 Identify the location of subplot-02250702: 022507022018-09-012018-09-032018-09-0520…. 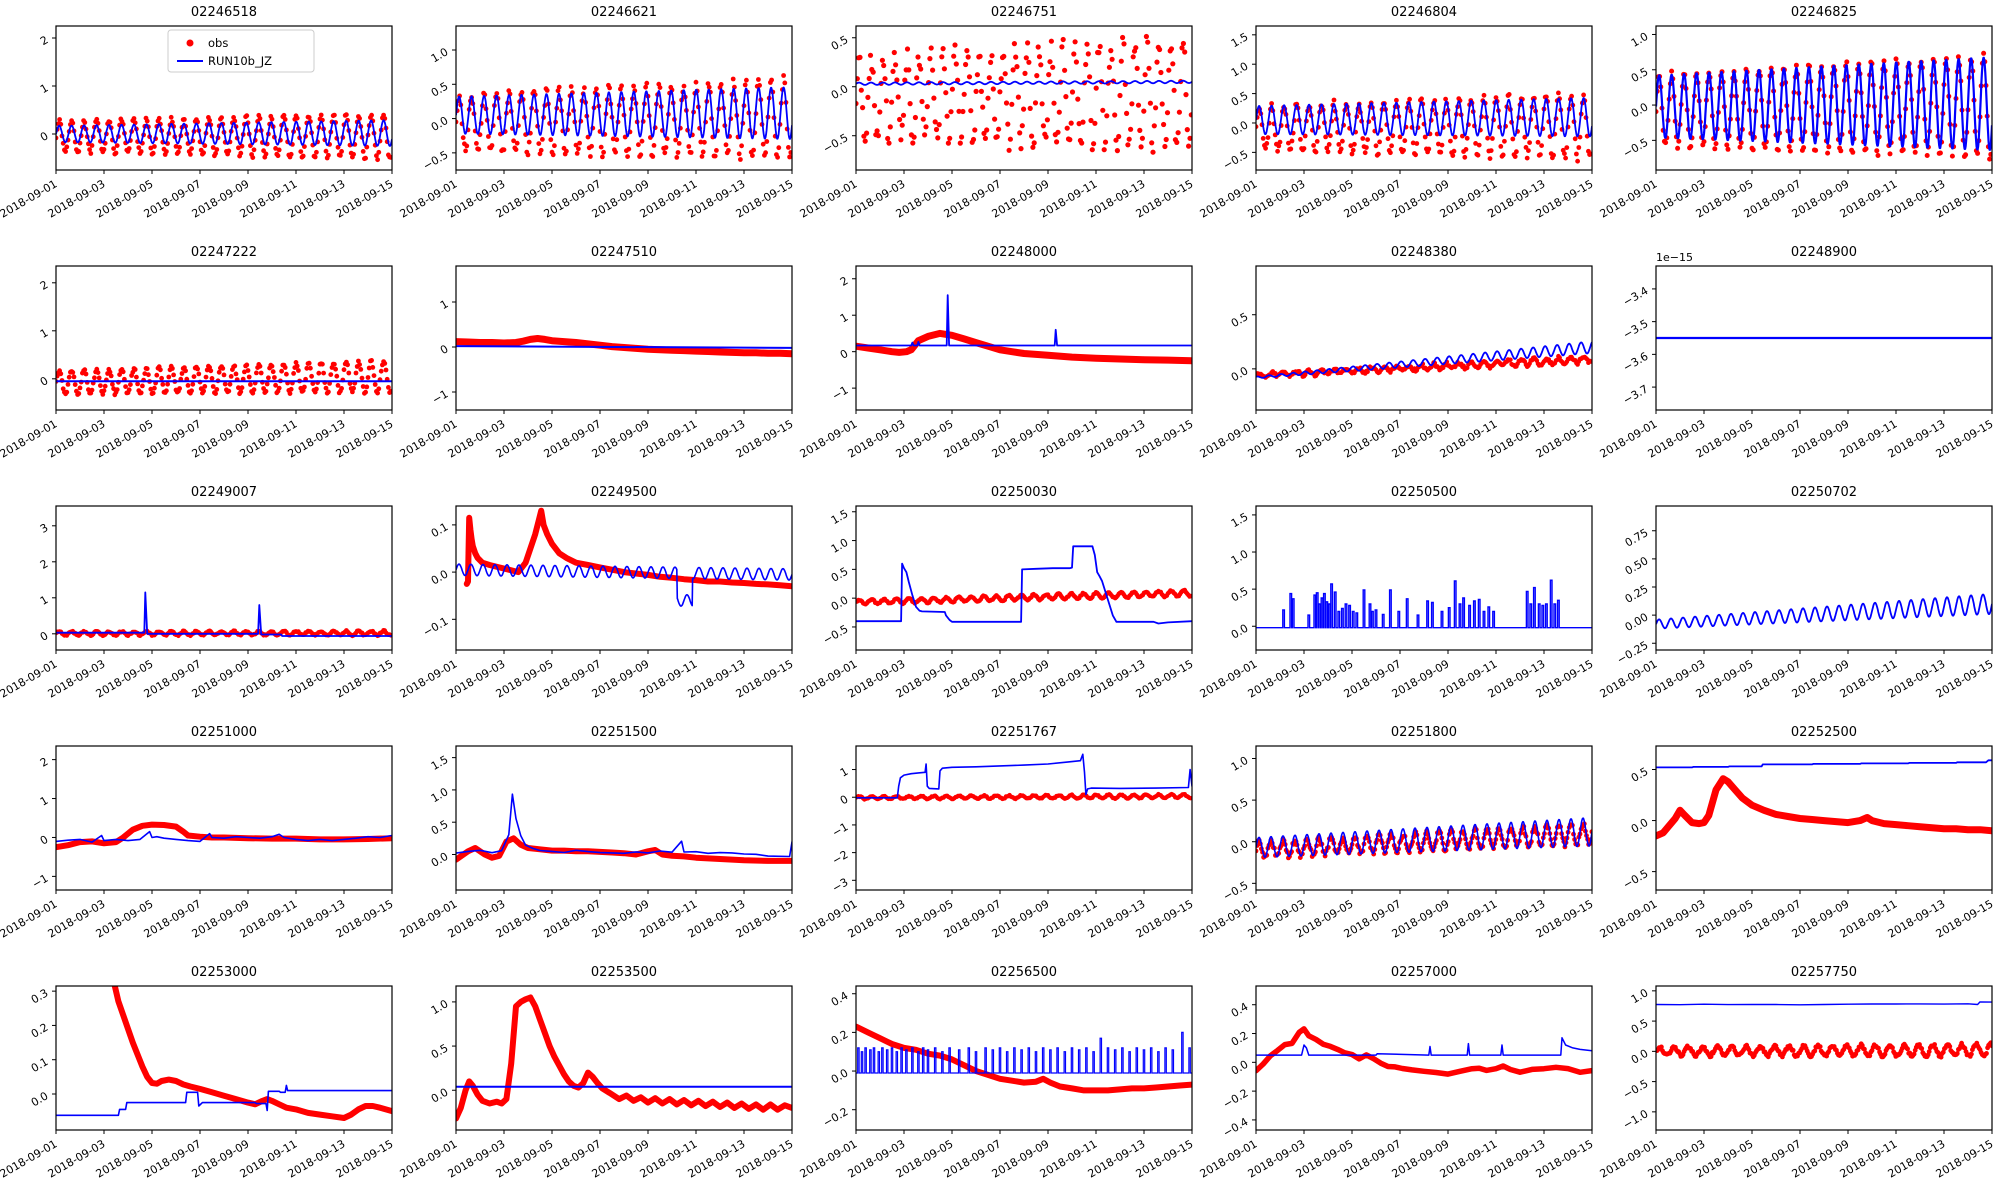
(1797, 593).